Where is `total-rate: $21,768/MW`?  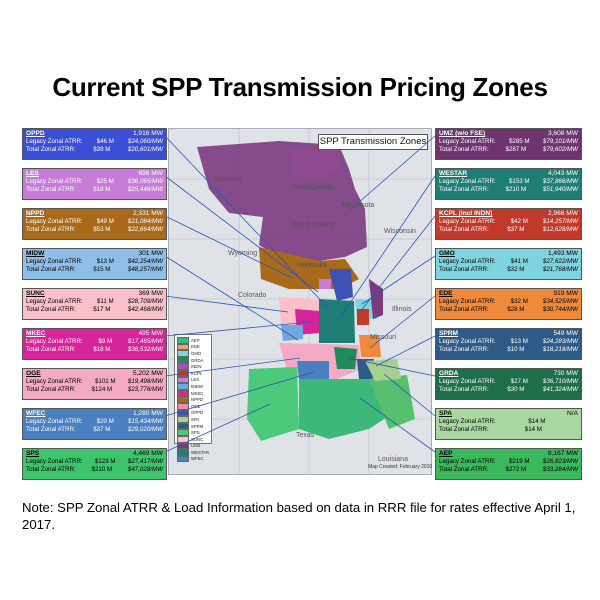 total-rate: $21,768/MW is located at coordinates (560, 269).